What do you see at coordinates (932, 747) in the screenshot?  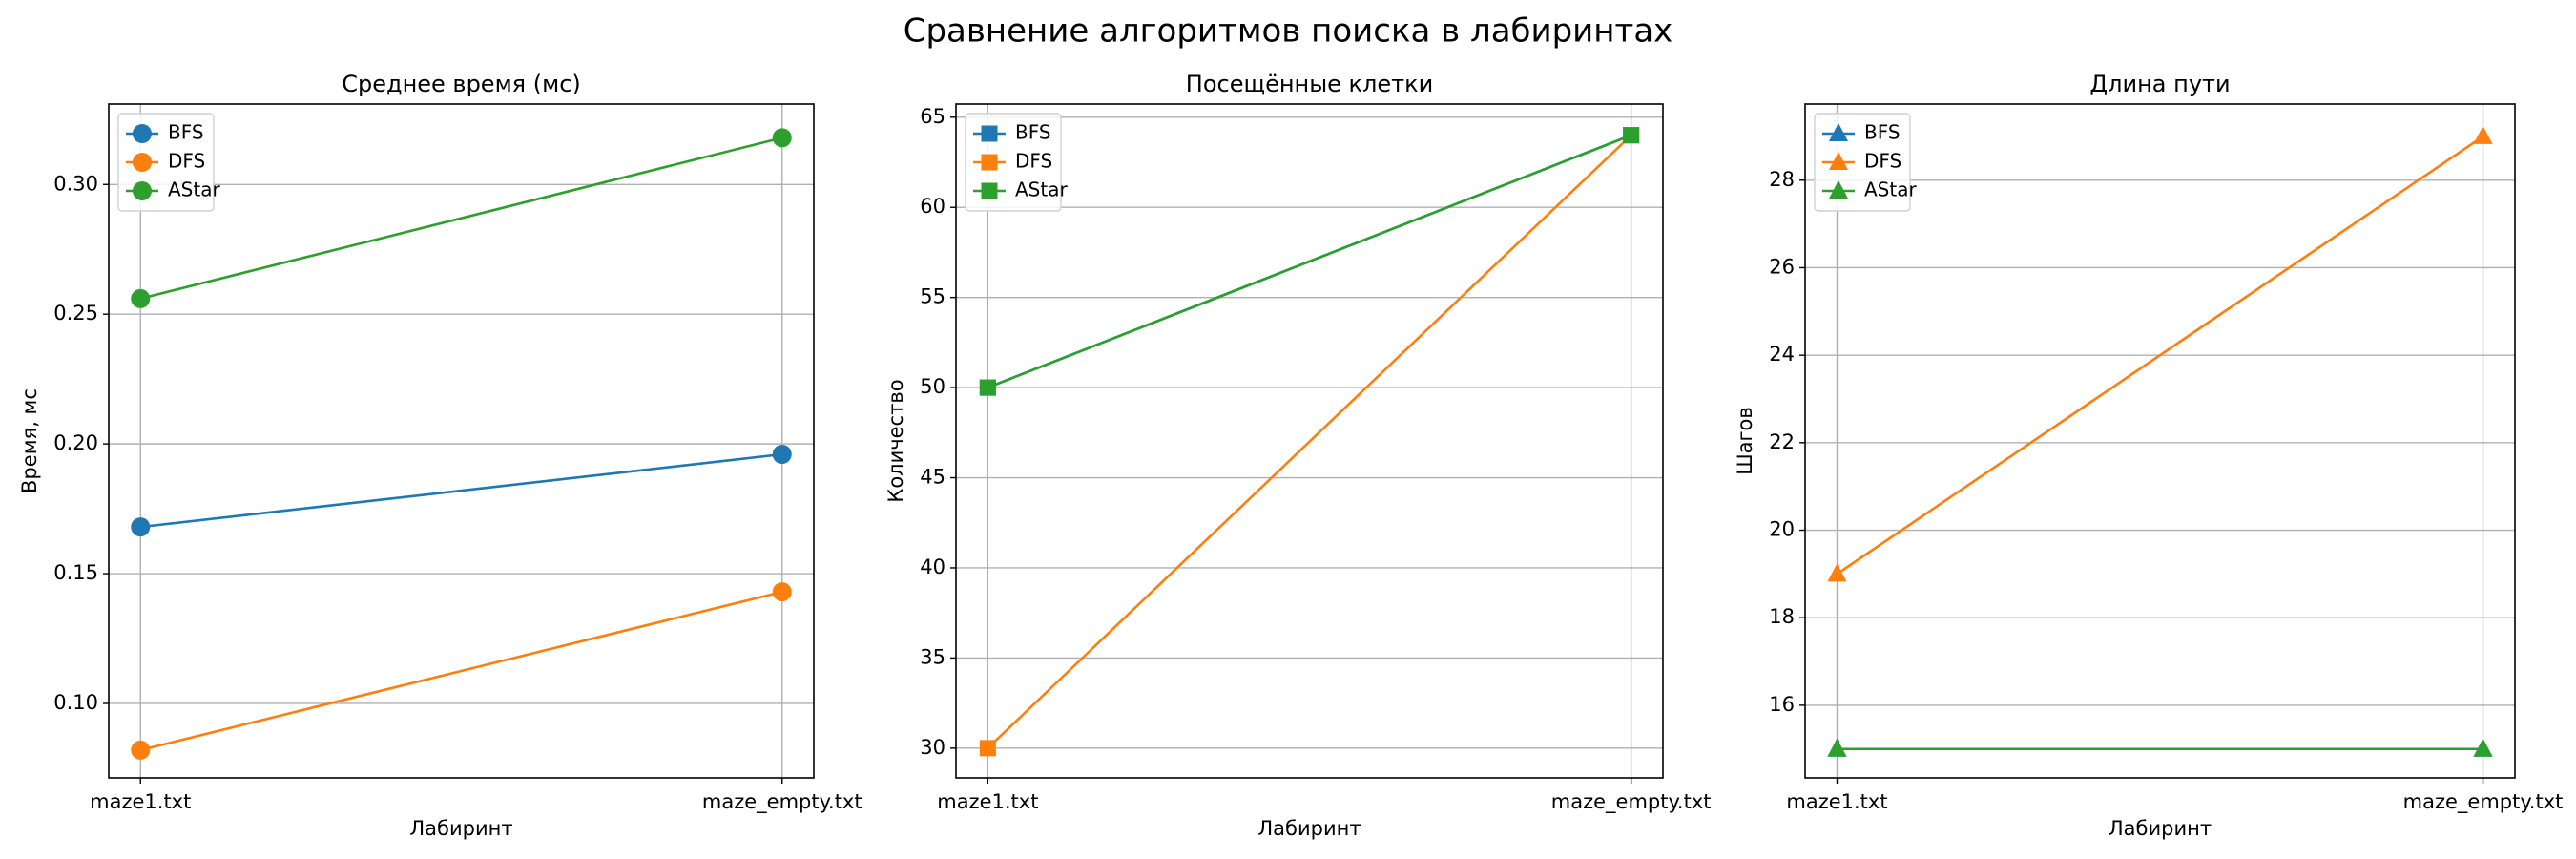 I see `y-tick-label: 30` at bounding box center [932, 747].